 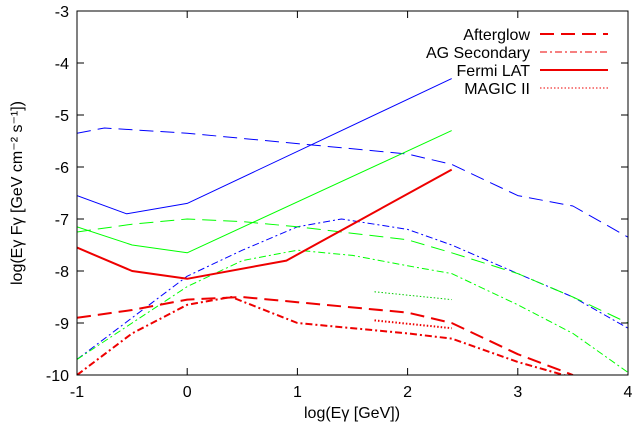 What do you see at coordinates (496, 35) in the screenshot?
I see `legend-label-afterglow: Afterglow` at bounding box center [496, 35].